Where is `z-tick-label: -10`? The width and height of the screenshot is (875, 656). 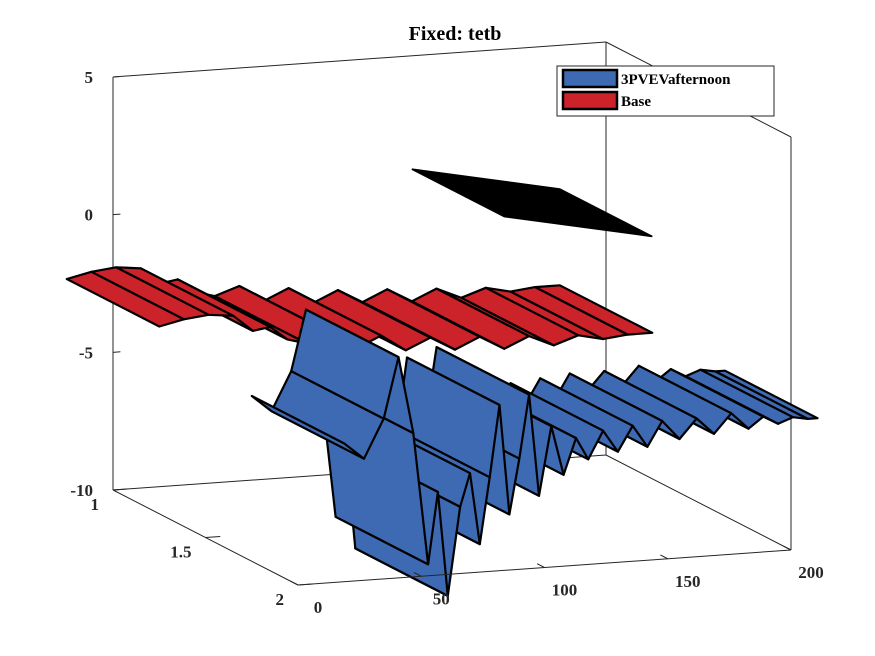 z-tick-label: -10 is located at coordinates (81, 490).